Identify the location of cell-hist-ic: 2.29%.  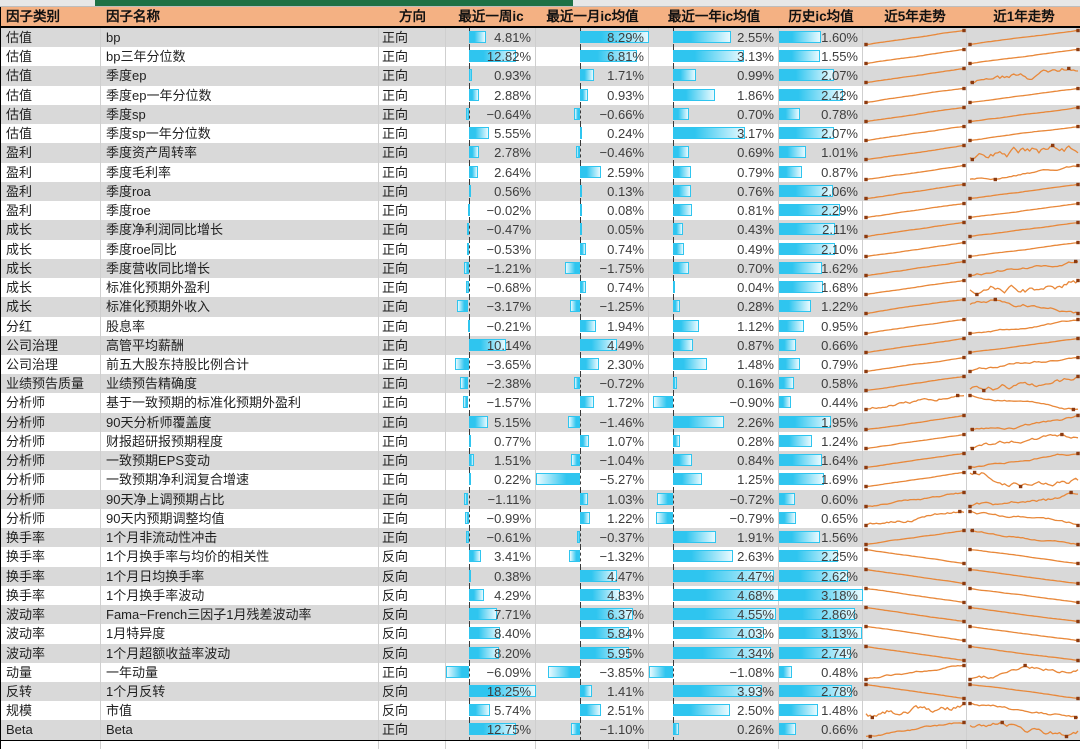
(821, 211).